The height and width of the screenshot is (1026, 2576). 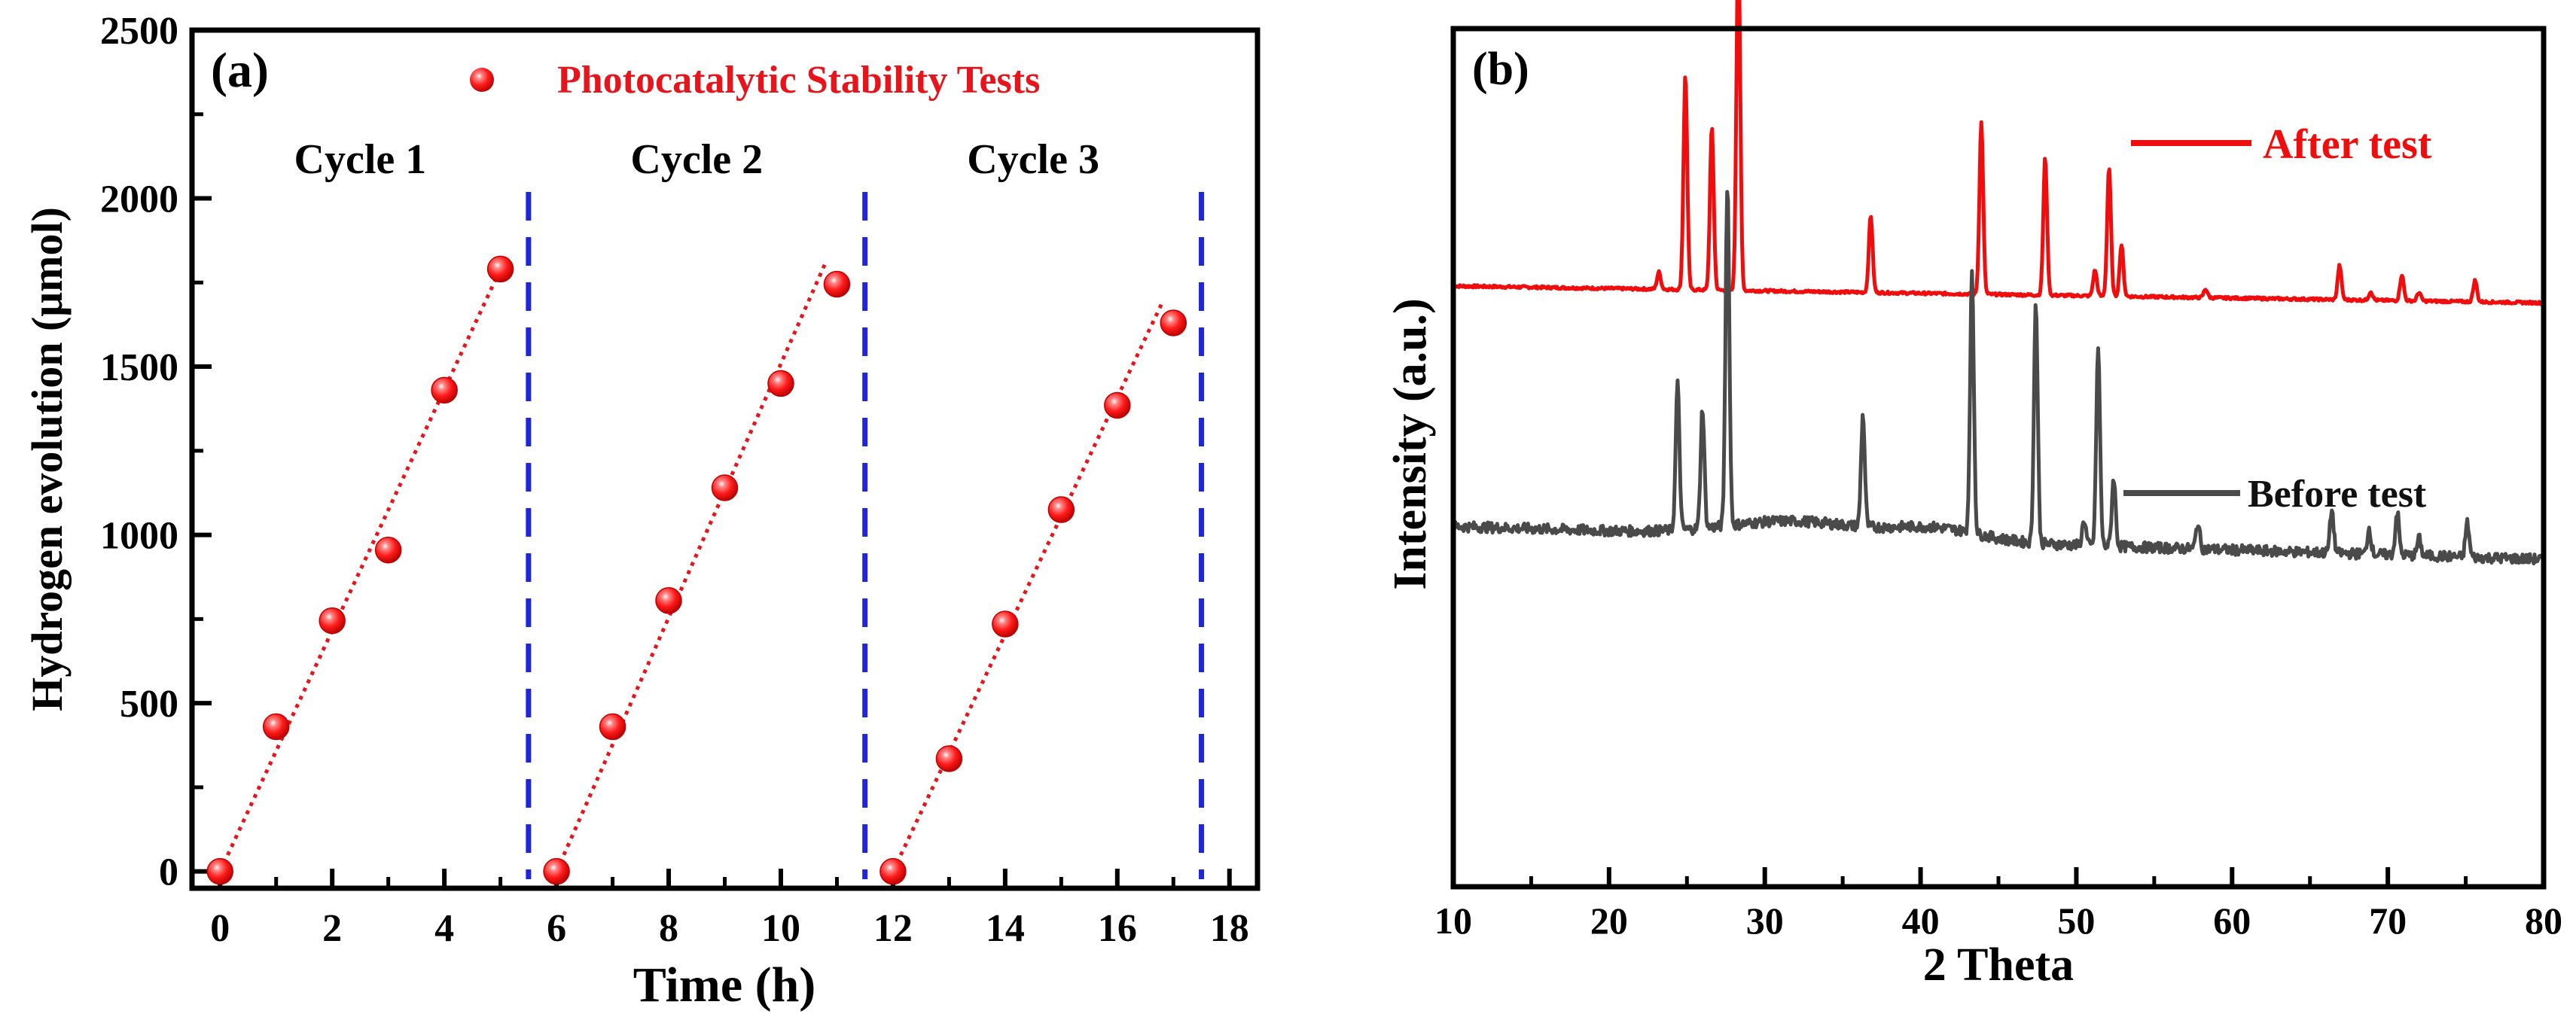 What do you see at coordinates (1998, 965) in the screenshot?
I see `chart-b-xlabel: 2 Theta` at bounding box center [1998, 965].